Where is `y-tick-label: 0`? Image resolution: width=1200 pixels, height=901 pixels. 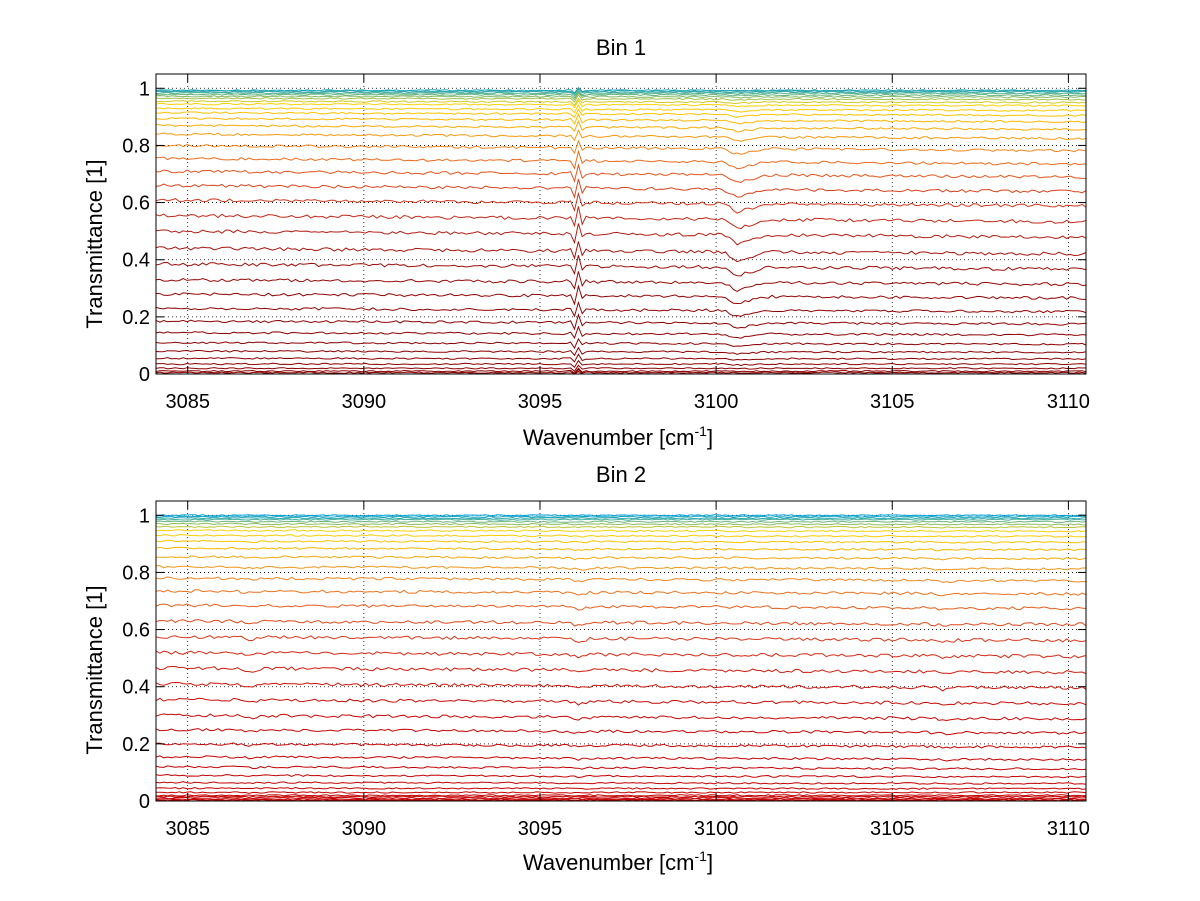
y-tick-label: 0 is located at coordinates (144, 375).